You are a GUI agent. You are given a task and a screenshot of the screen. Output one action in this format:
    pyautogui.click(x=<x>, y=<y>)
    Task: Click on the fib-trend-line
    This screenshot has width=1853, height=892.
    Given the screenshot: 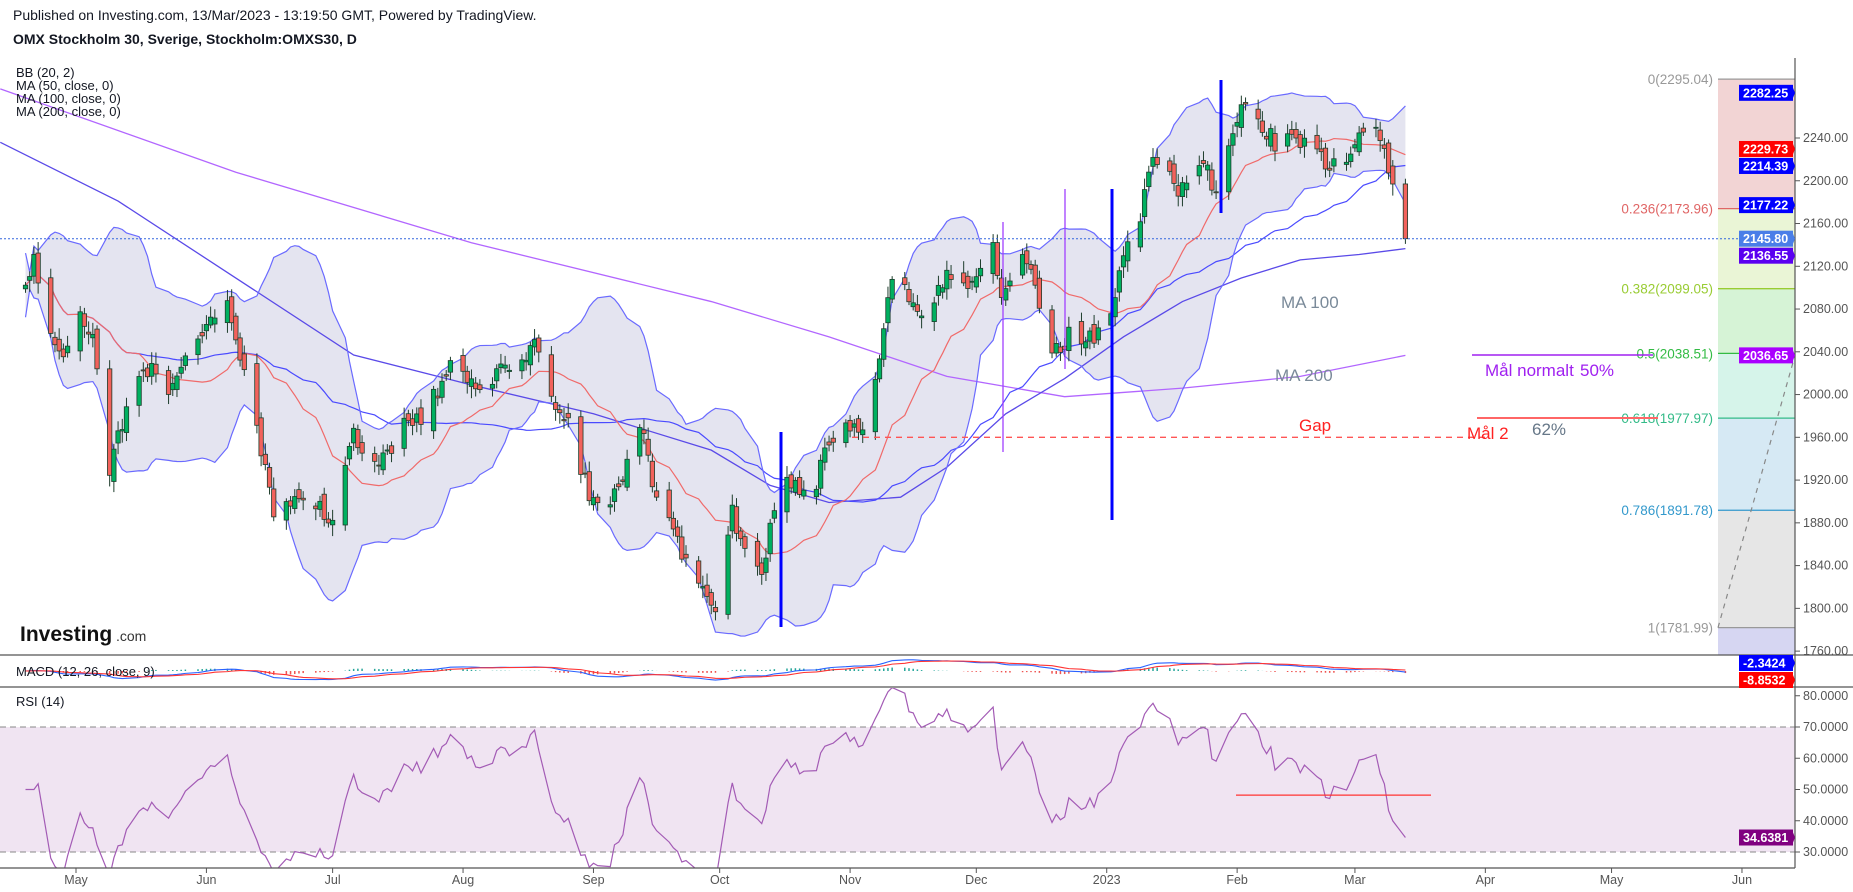 What is the action you would take?
    pyautogui.click(x=1756, y=491)
    